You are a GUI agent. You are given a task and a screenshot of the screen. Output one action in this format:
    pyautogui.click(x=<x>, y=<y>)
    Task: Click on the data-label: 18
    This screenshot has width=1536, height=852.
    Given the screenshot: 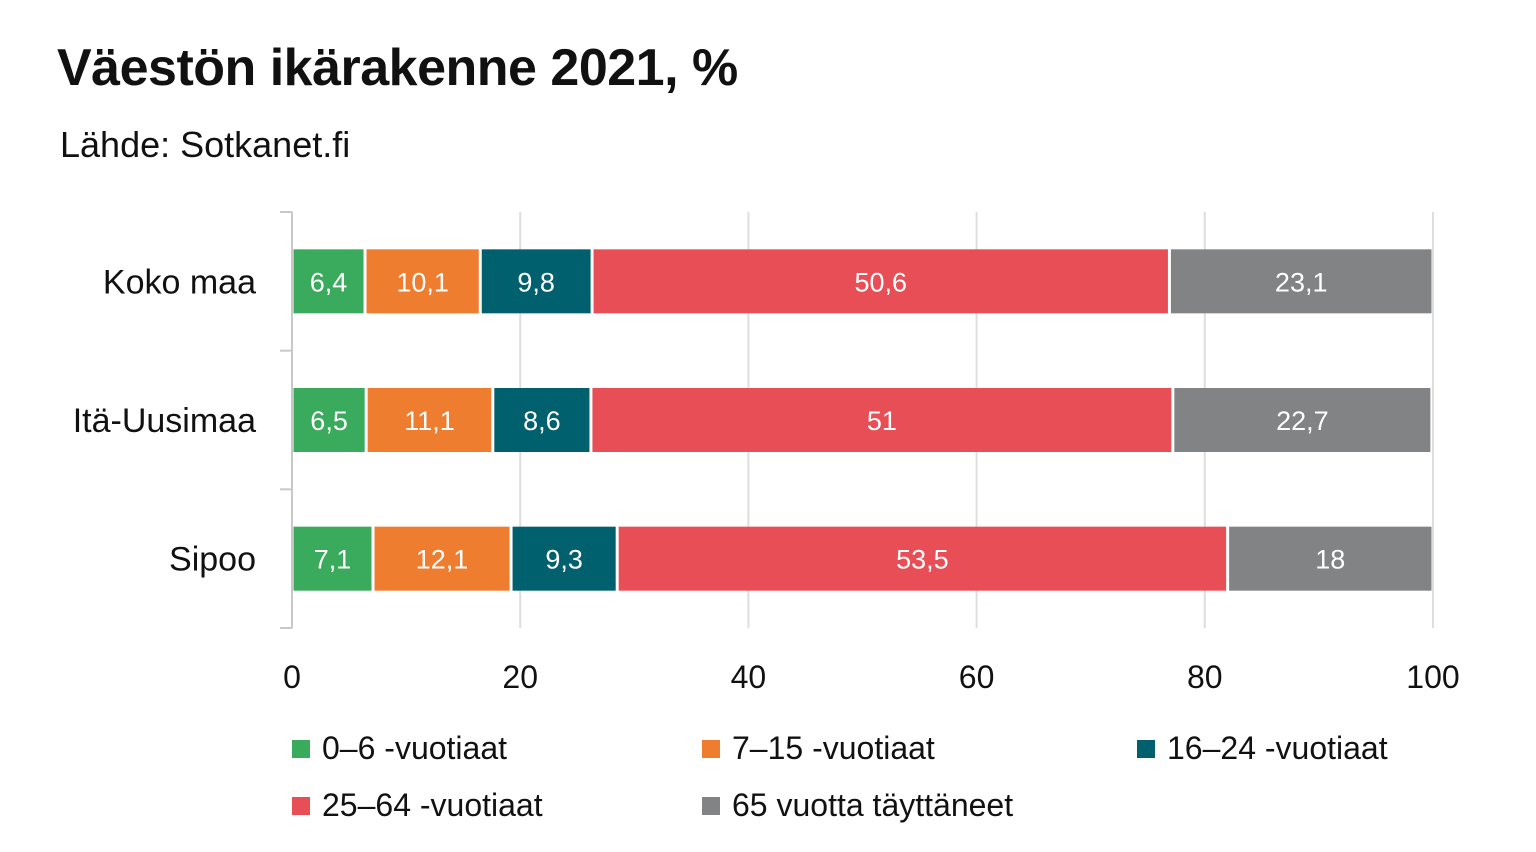 What is the action you would take?
    pyautogui.click(x=1330, y=560)
    